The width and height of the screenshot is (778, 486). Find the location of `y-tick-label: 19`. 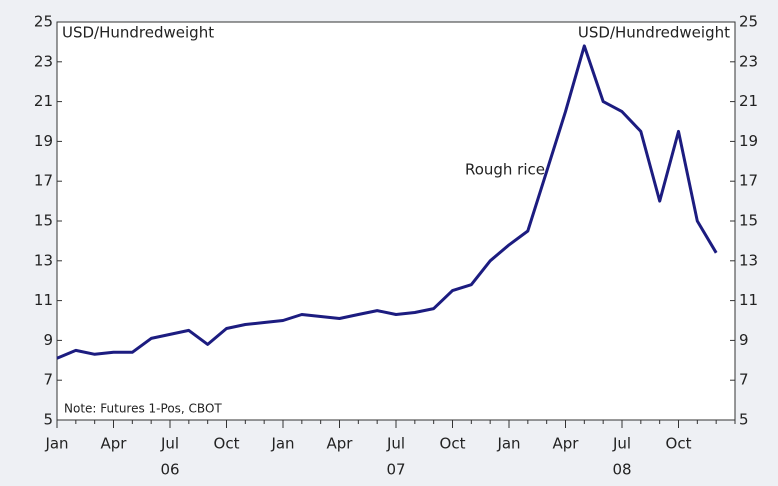

y-tick-label: 19 is located at coordinates (43, 141).